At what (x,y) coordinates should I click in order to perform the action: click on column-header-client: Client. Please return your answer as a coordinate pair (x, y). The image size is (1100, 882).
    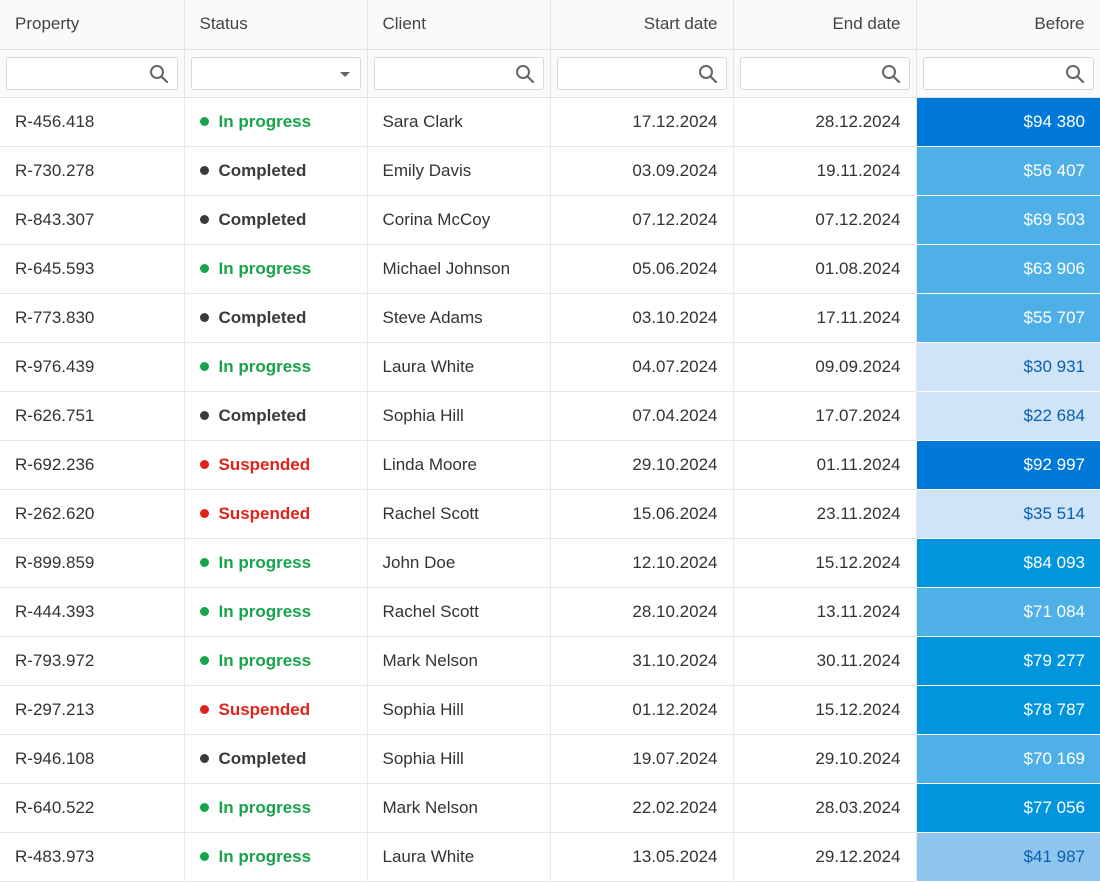
    Looking at the image, I should click on (459, 25).